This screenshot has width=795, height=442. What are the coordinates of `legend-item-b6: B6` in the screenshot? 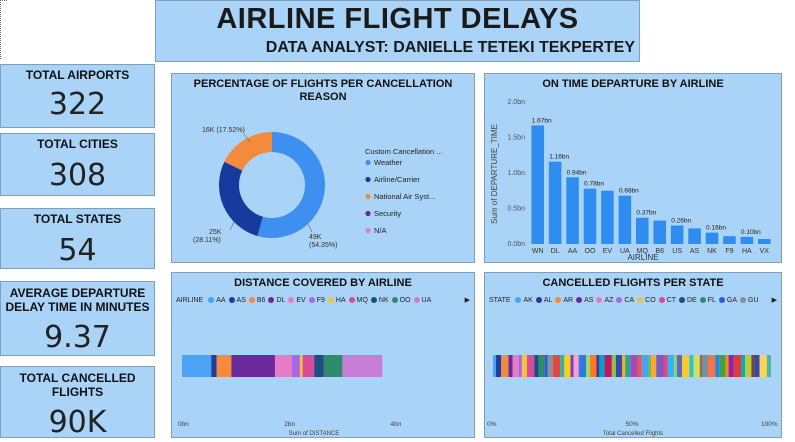 It's located at (256, 300).